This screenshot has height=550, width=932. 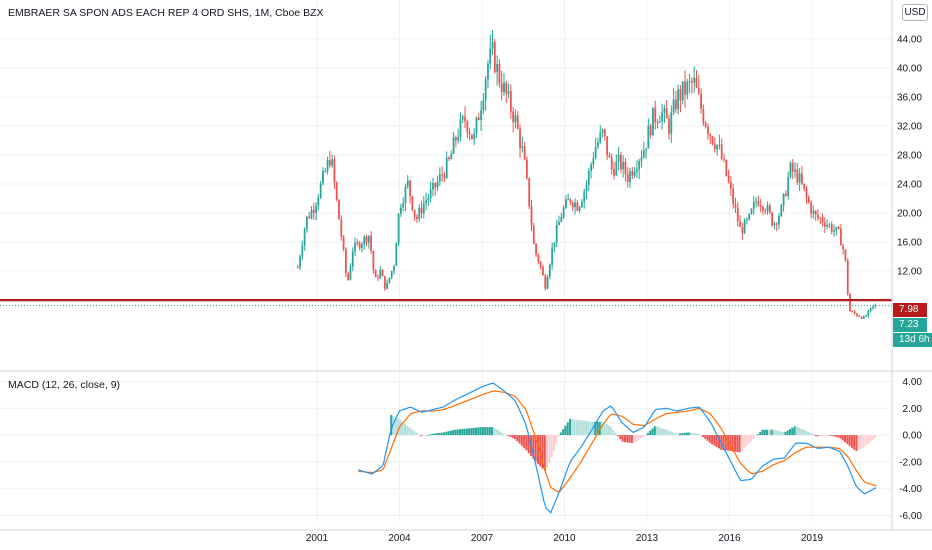 What do you see at coordinates (910, 325) in the screenshot?
I see `last-price-tag: 7.23` at bounding box center [910, 325].